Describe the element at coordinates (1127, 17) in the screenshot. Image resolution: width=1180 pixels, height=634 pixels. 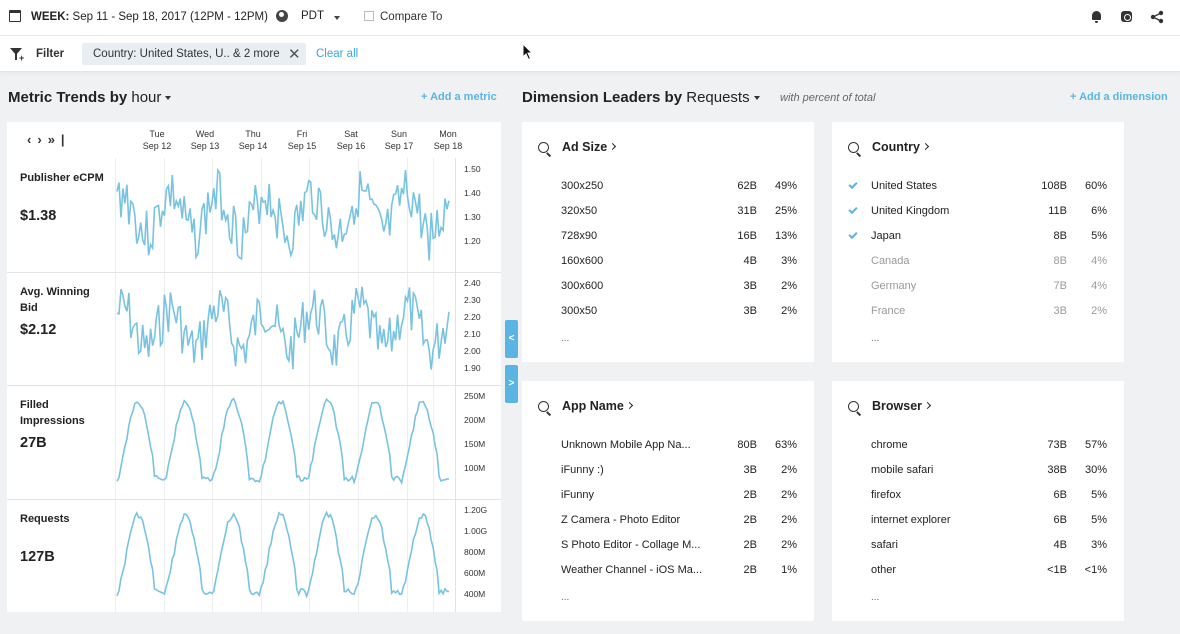
I see `copy-icon` at that location.